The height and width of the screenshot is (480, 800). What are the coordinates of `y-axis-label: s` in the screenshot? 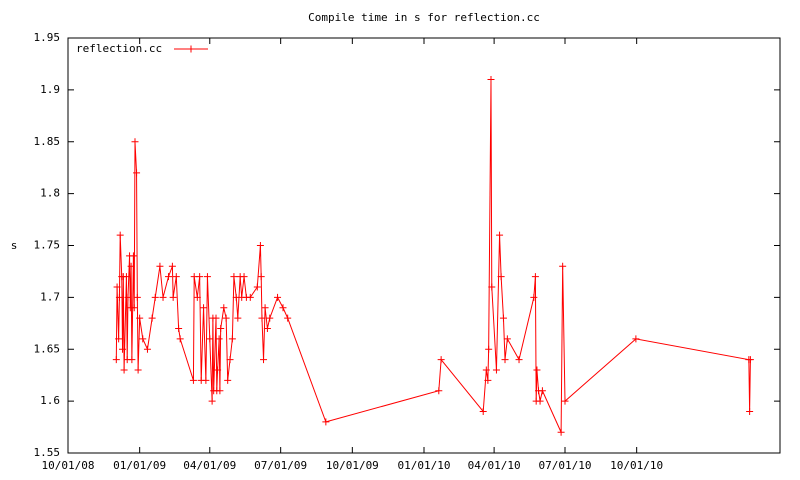 It's located at (14, 245).